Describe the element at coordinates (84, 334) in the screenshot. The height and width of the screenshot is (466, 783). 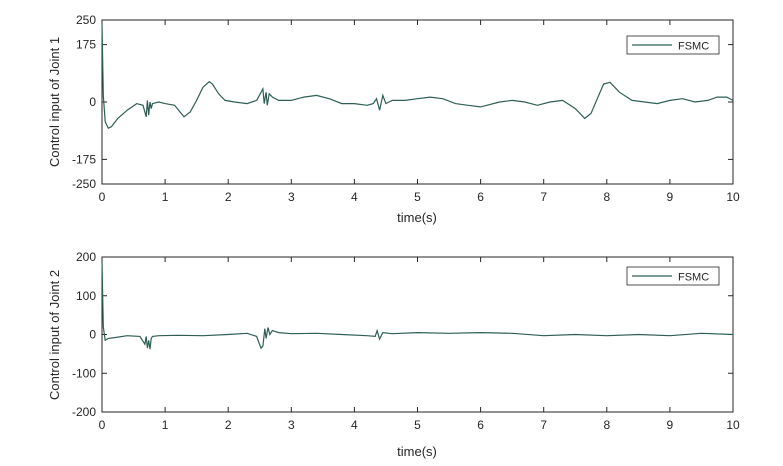
I see `y-tick-labels: 200 100 0 -100 -200` at that location.